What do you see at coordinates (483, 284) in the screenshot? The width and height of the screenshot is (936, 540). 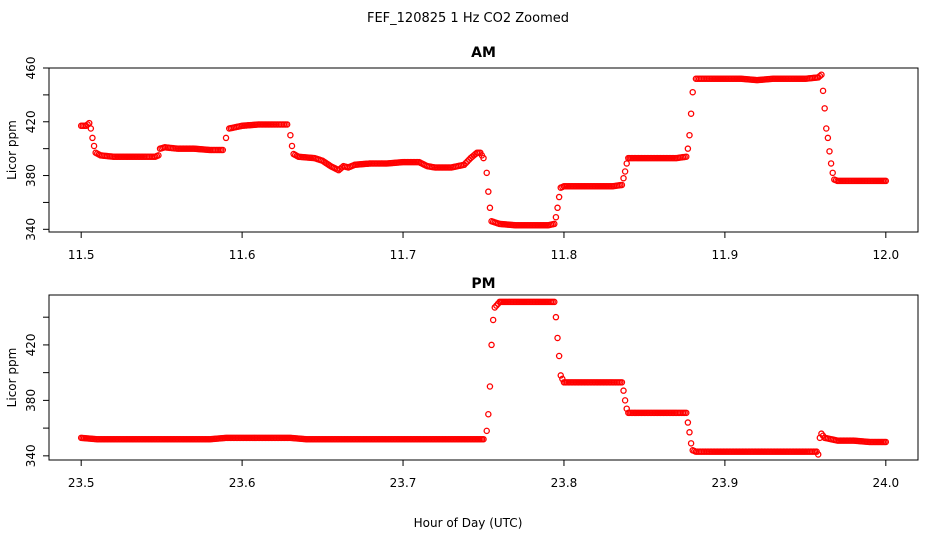 I see `panel-title-pm: PM` at bounding box center [483, 284].